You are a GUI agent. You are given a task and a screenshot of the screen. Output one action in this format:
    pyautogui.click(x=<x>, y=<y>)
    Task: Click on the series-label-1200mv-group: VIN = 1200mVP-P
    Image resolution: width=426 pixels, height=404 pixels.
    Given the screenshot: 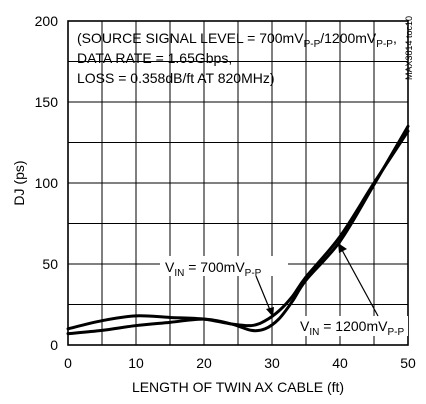 What is the action you would take?
    pyautogui.click(x=354, y=290)
    